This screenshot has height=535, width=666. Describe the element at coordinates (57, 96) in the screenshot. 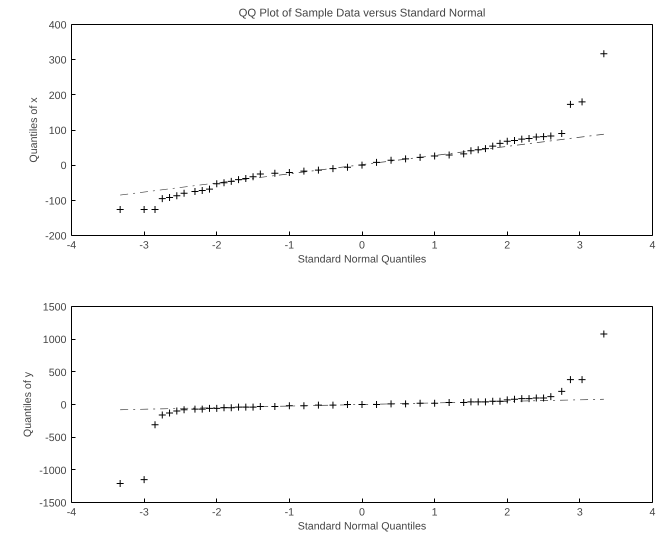

I see `y-tick-label: 200` at that location.